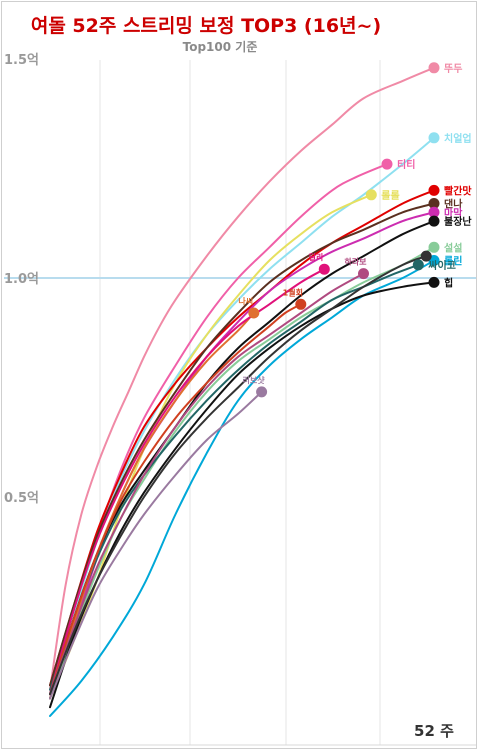 Image resolution: width=480 pixels, height=752 pixels. I want to click on series-end-label: 마막, so click(453, 212).